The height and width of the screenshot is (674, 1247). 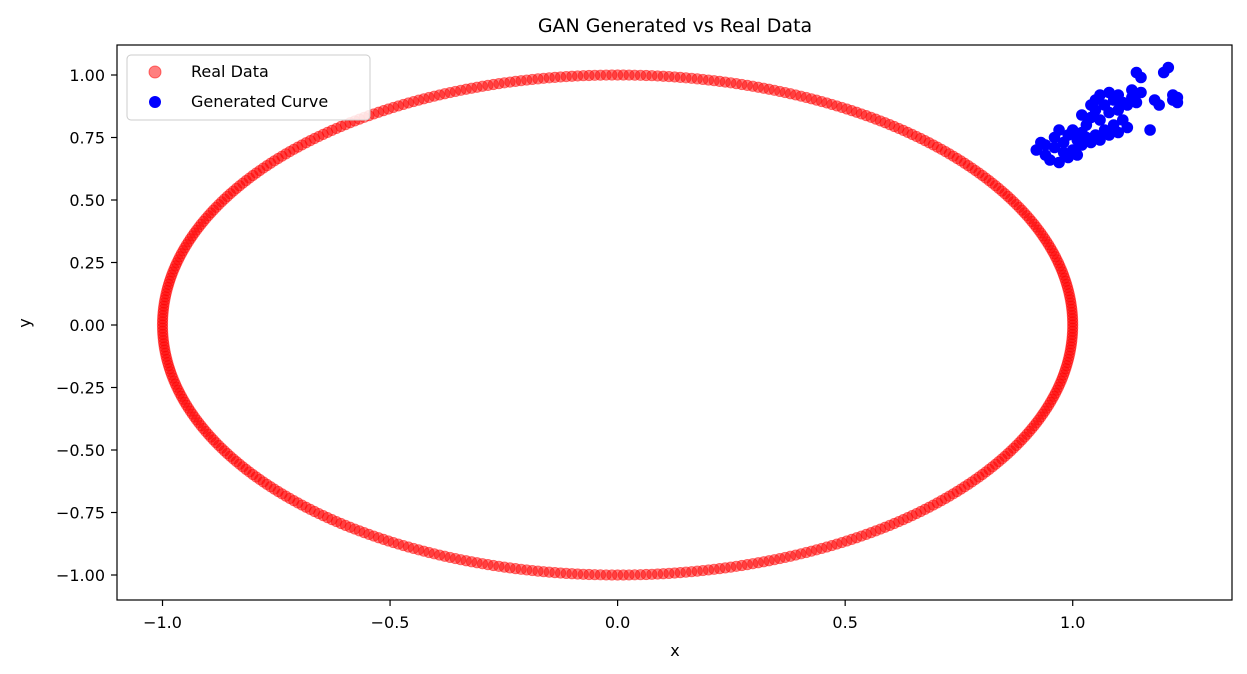 I want to click on x-tick-label: 1.0, so click(x=1072, y=622).